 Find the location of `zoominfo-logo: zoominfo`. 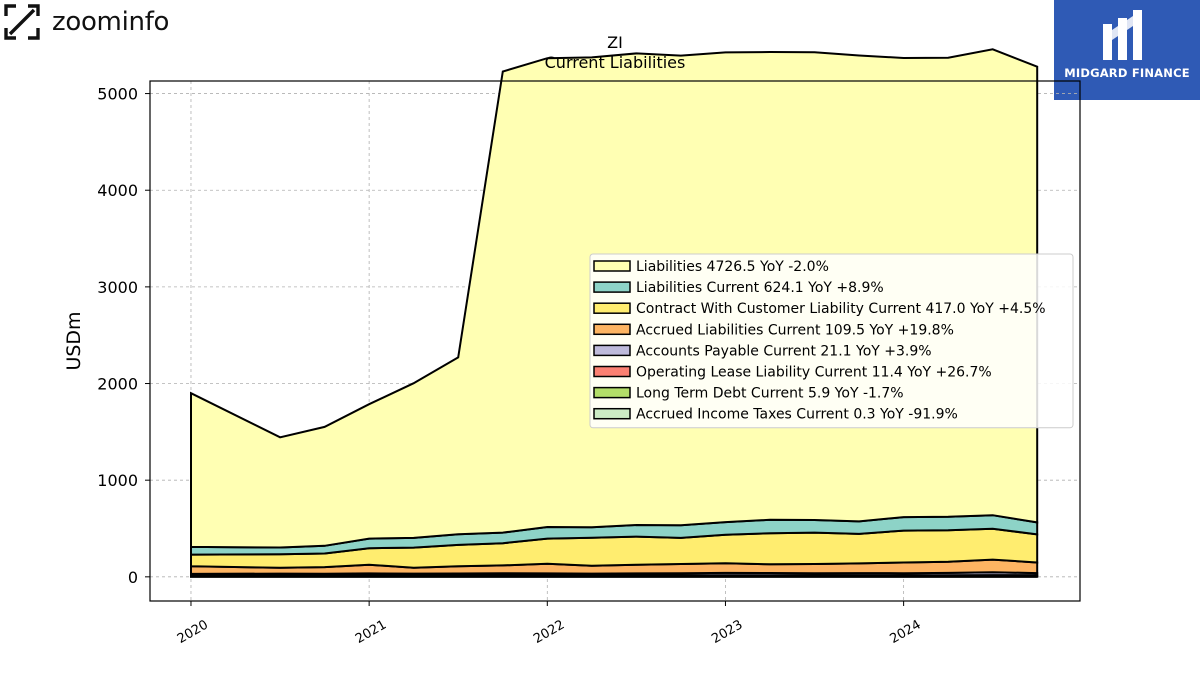

zoominfo-logo: zoominfo is located at coordinates (86, 22).